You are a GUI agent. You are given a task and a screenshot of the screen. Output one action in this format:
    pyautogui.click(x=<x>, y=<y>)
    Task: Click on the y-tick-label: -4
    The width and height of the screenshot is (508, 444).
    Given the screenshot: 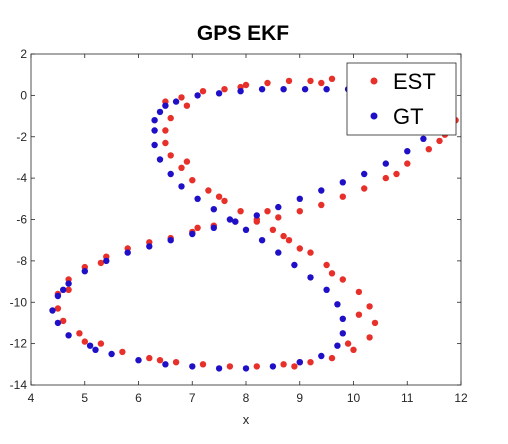 What is the action you would take?
    pyautogui.click(x=21, y=178)
    